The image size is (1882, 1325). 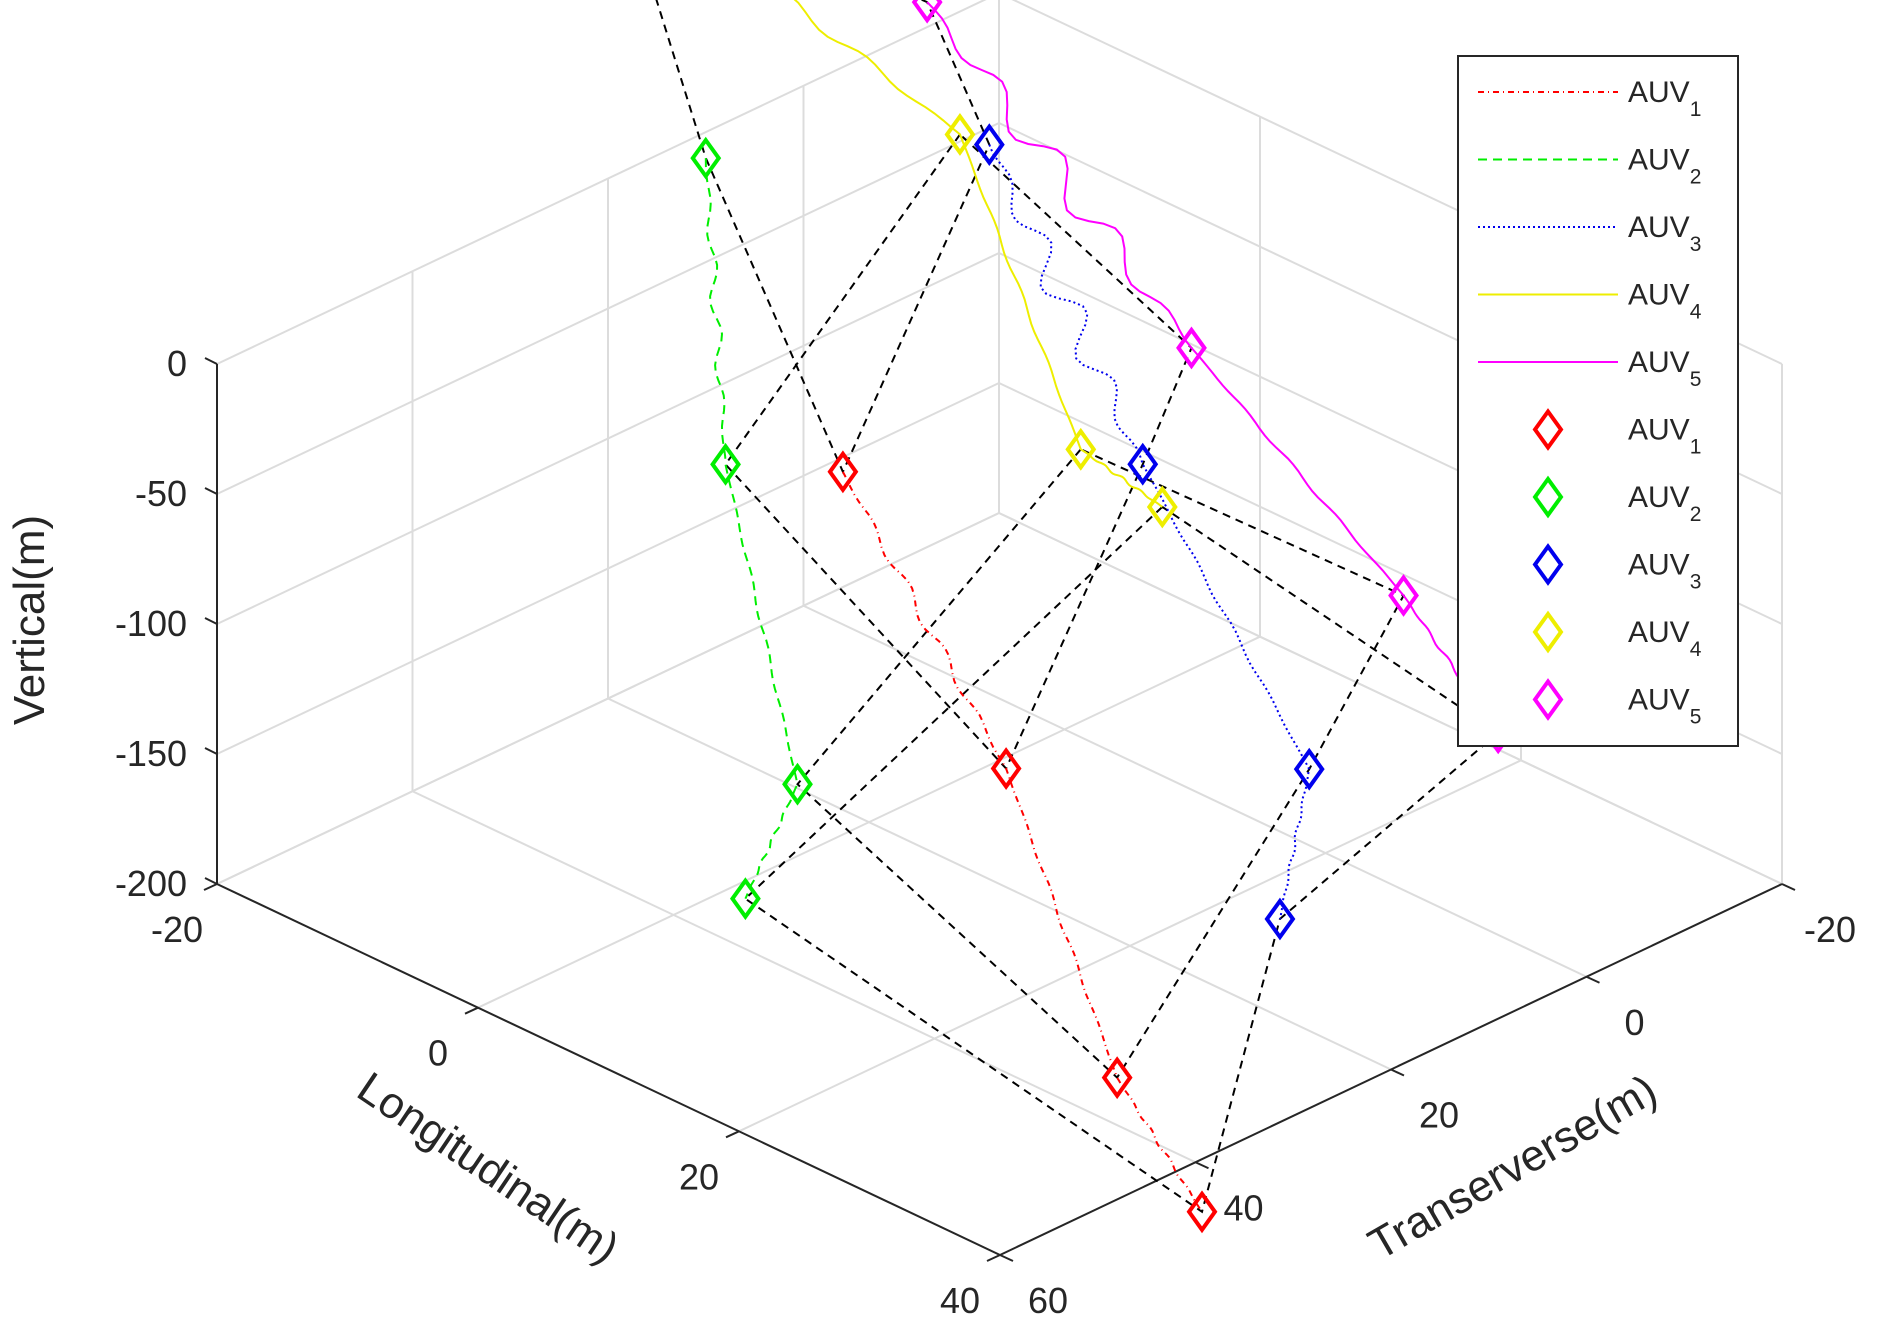 I want to click on trajectory-auv1, so click(x=1022, y=842).